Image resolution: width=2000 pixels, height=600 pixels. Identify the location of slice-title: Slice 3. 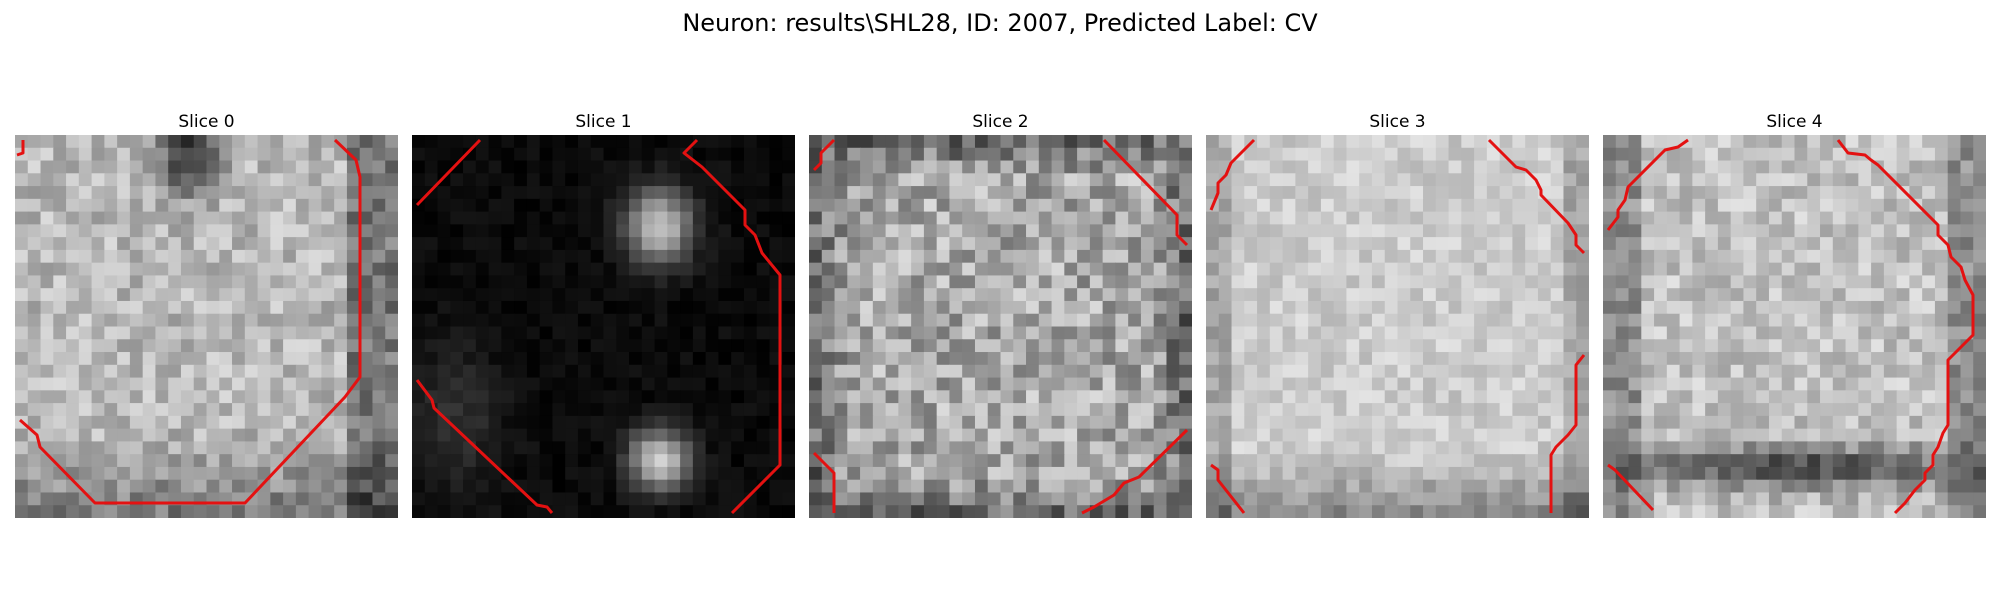
(1397, 122).